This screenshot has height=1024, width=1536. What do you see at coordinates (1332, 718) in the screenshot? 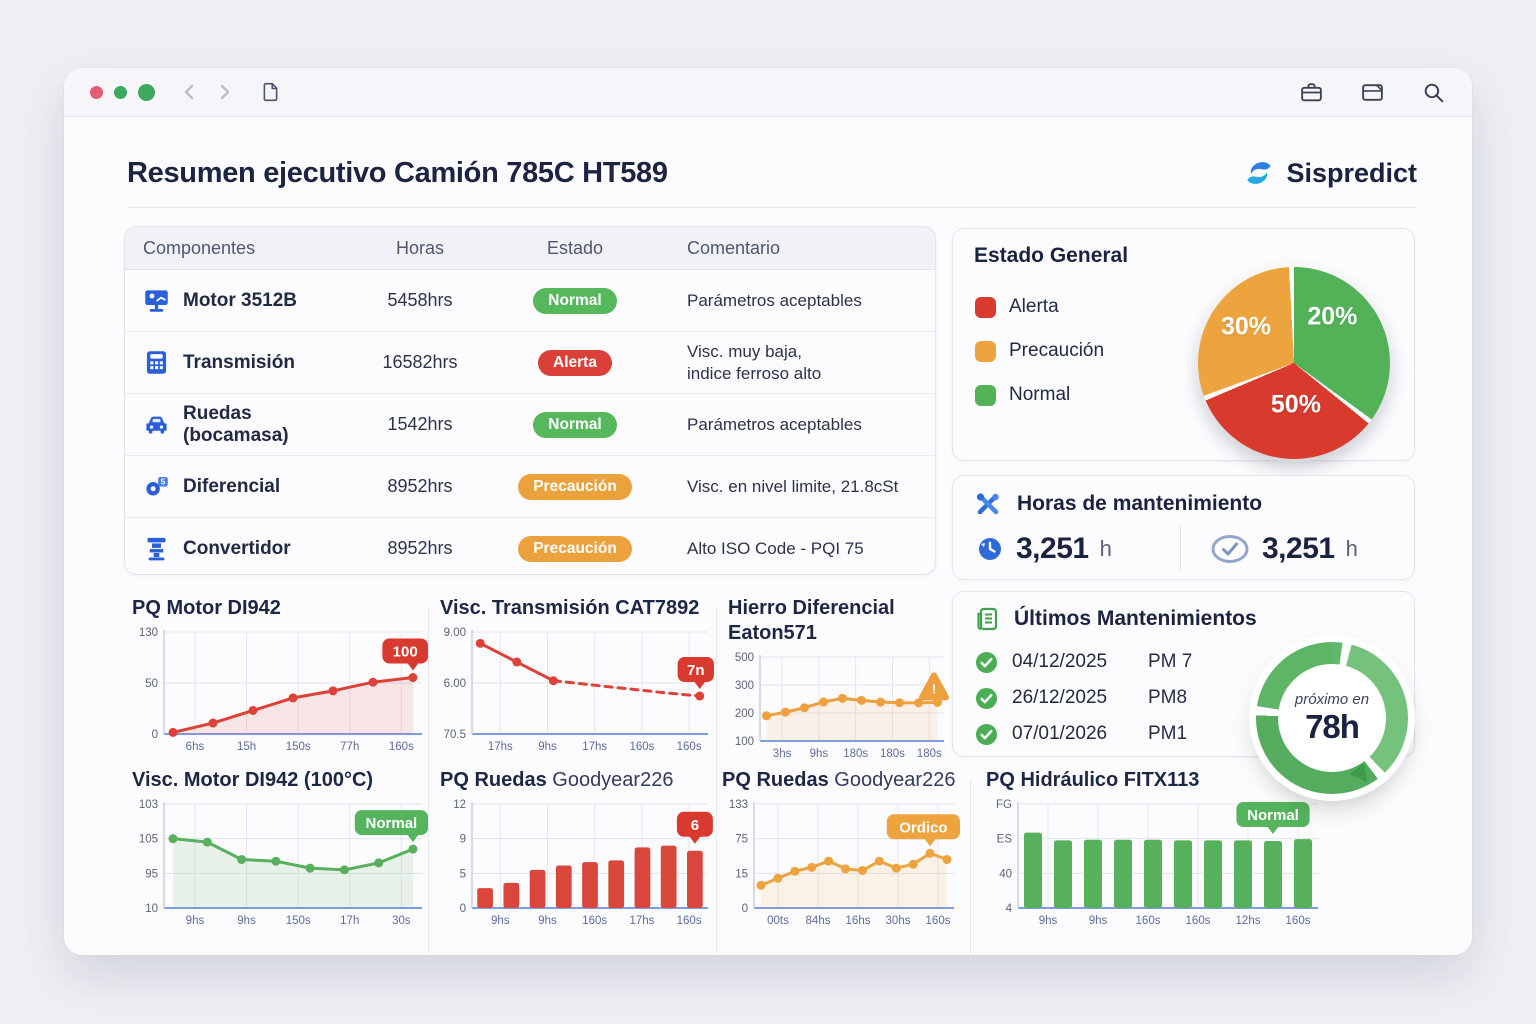
I see `next-maintenance-donut: próximo en 78h` at bounding box center [1332, 718].